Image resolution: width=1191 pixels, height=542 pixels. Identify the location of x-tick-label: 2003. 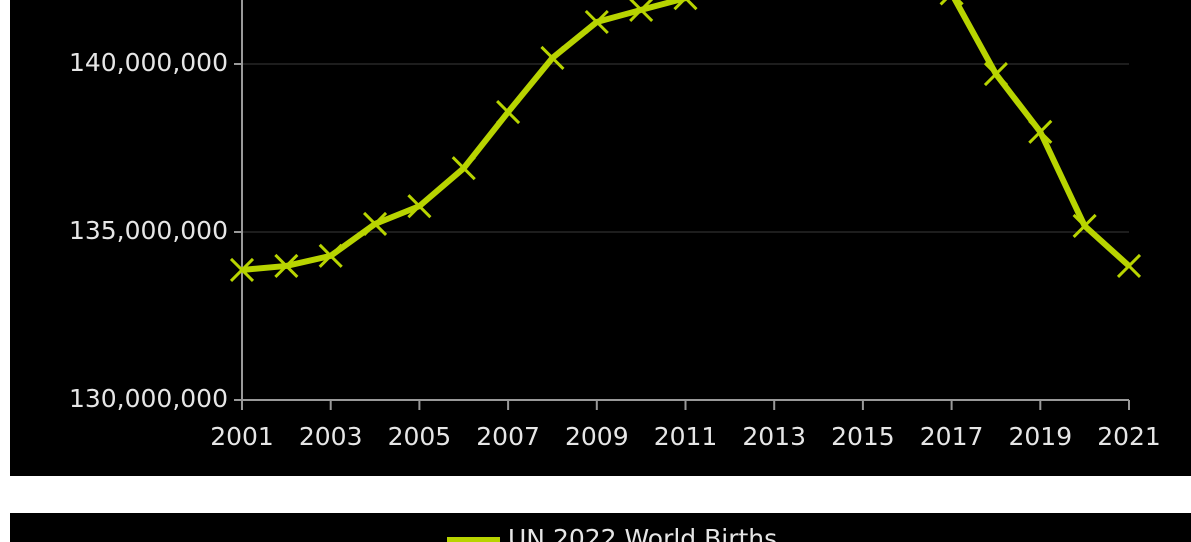
(331, 436).